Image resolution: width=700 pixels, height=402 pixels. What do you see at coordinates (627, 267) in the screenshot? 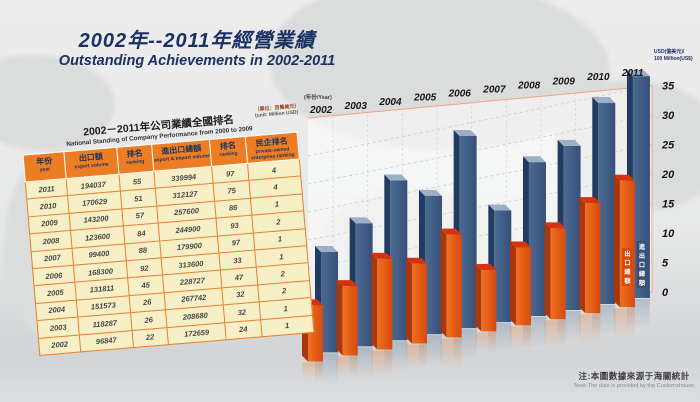
I see `legend-export-box` at bounding box center [627, 267].